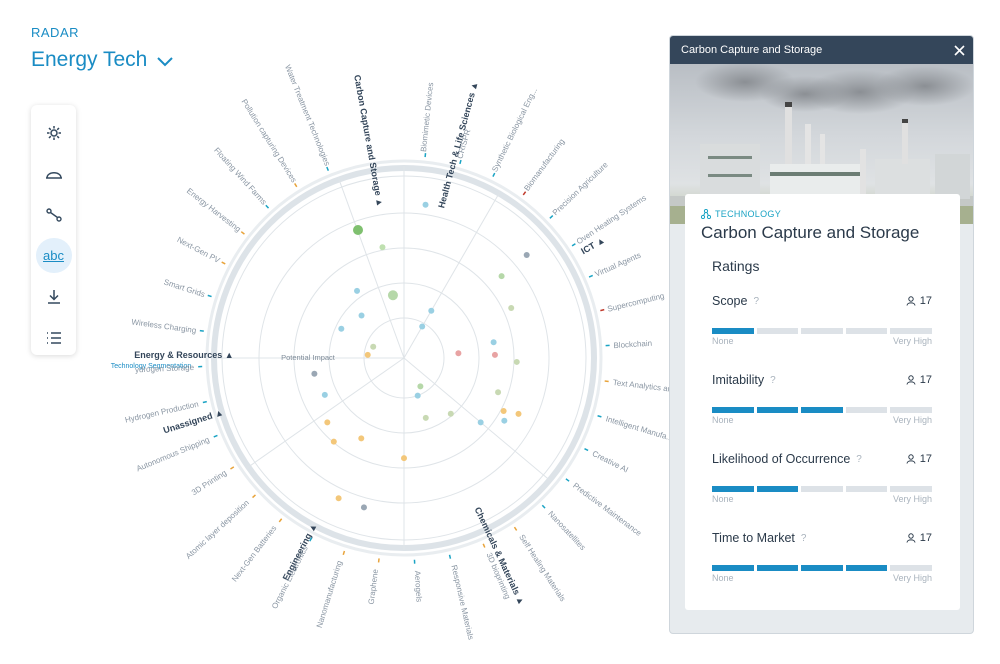  I want to click on technology-label: Self Healing Materials, so click(542, 568).